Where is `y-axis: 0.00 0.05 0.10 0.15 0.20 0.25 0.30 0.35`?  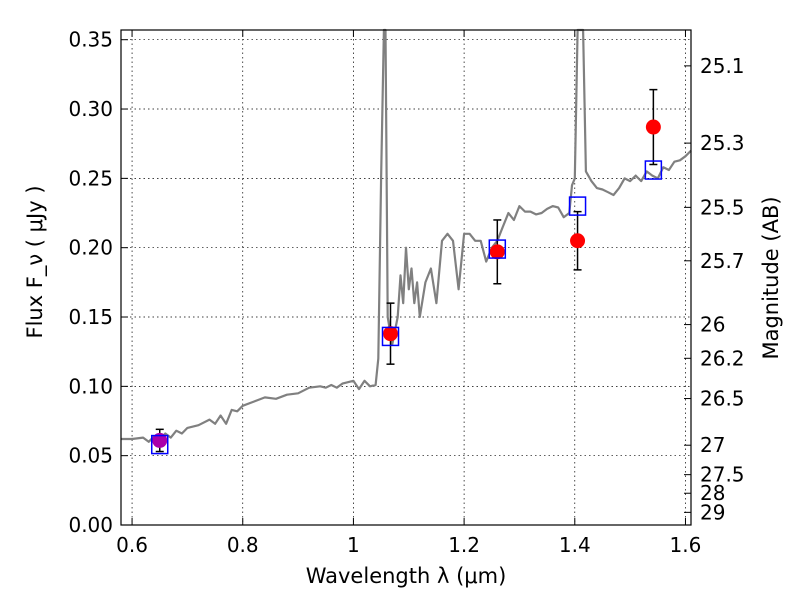
y-axis: 0.00 0.05 0.10 0.15 0.20 0.25 0.30 0.35 is located at coordinates (98, 282).